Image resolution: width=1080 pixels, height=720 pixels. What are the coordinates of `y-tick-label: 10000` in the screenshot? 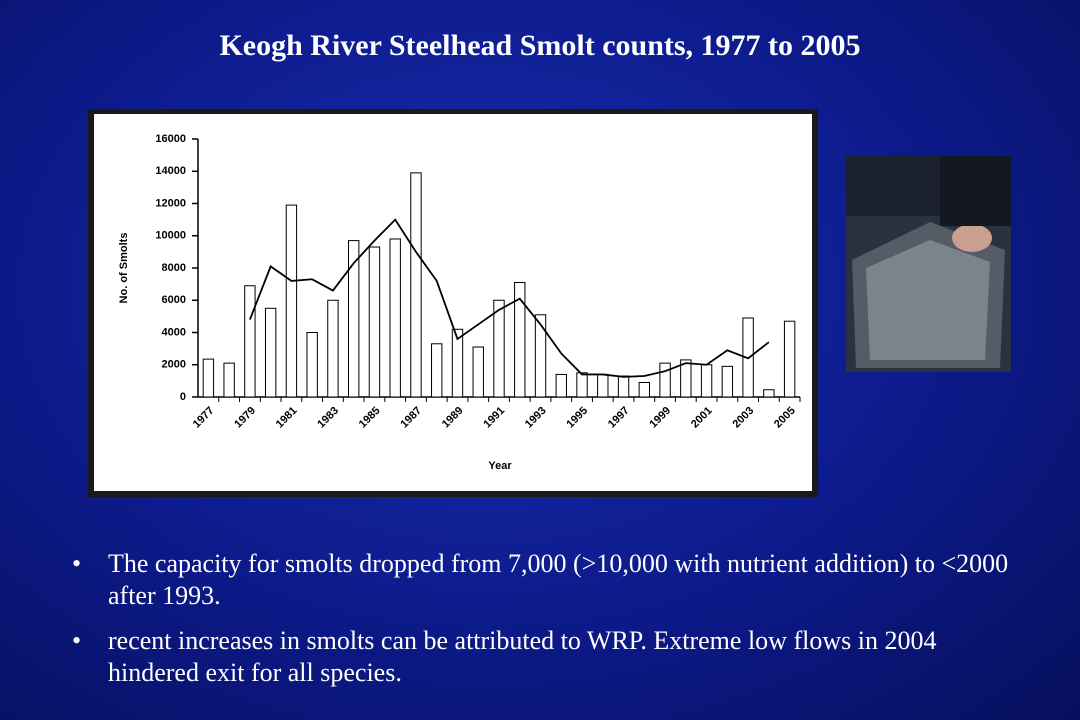 It's located at (170, 236).